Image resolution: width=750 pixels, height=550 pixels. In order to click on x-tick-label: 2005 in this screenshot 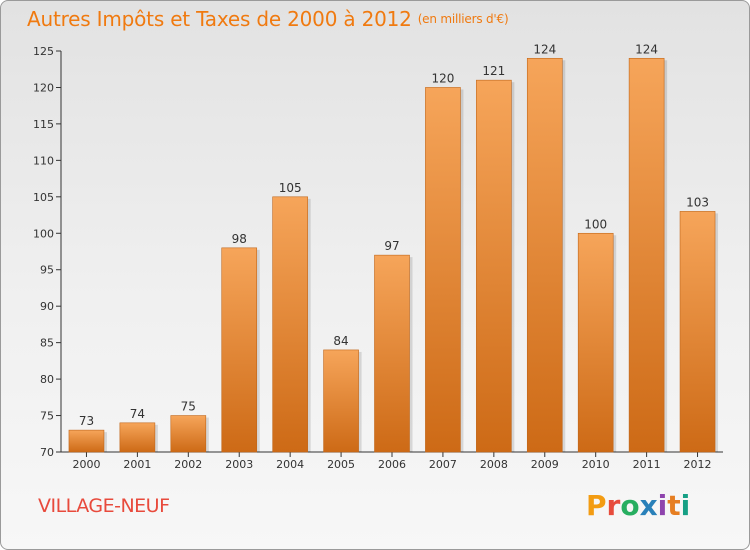, I will do `click(341, 464)`.